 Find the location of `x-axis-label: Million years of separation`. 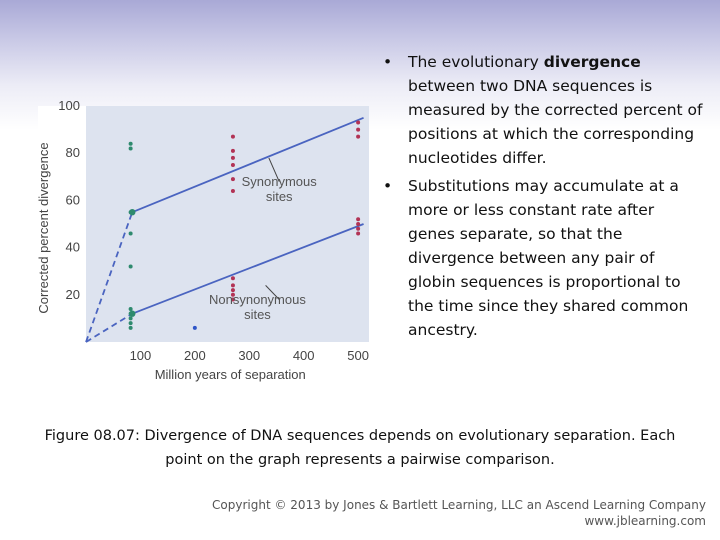

x-axis-label: Million years of separation is located at coordinates (230, 374).